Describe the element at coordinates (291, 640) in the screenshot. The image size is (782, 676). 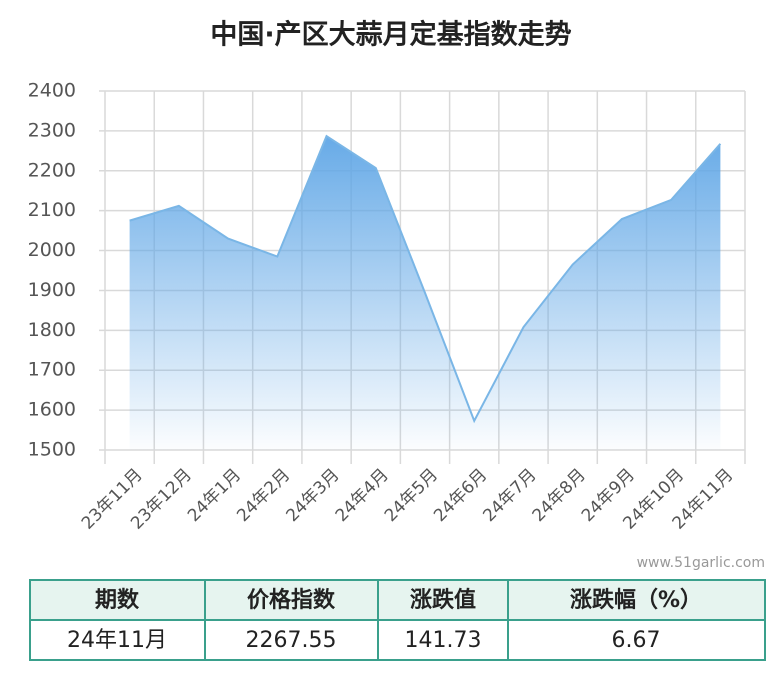
I see `table-cell: 2267.55` at that location.